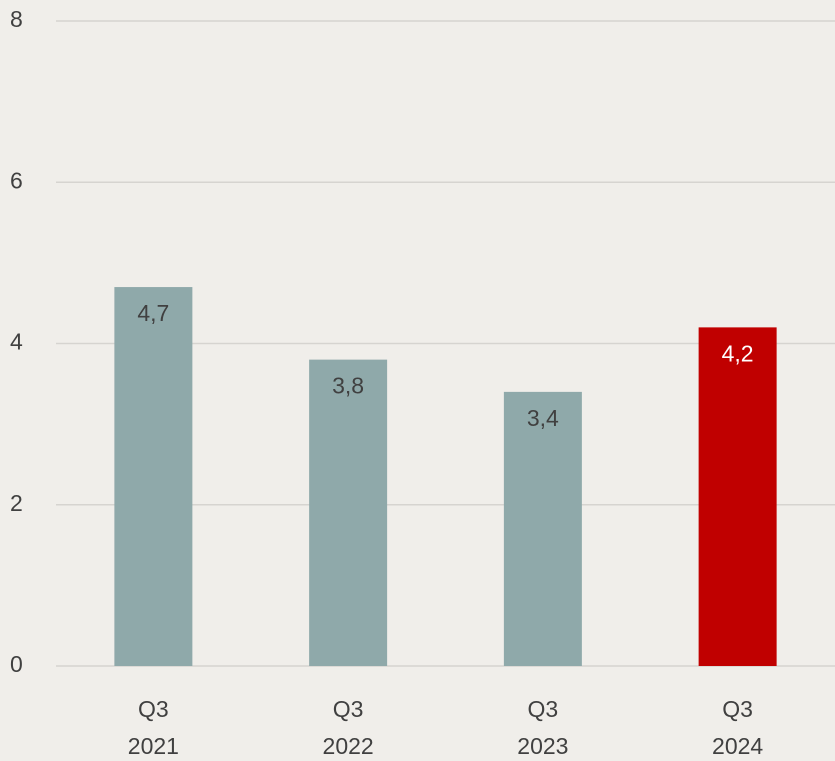  What do you see at coordinates (738, 353) in the screenshot?
I see `data-label: 4,2` at bounding box center [738, 353].